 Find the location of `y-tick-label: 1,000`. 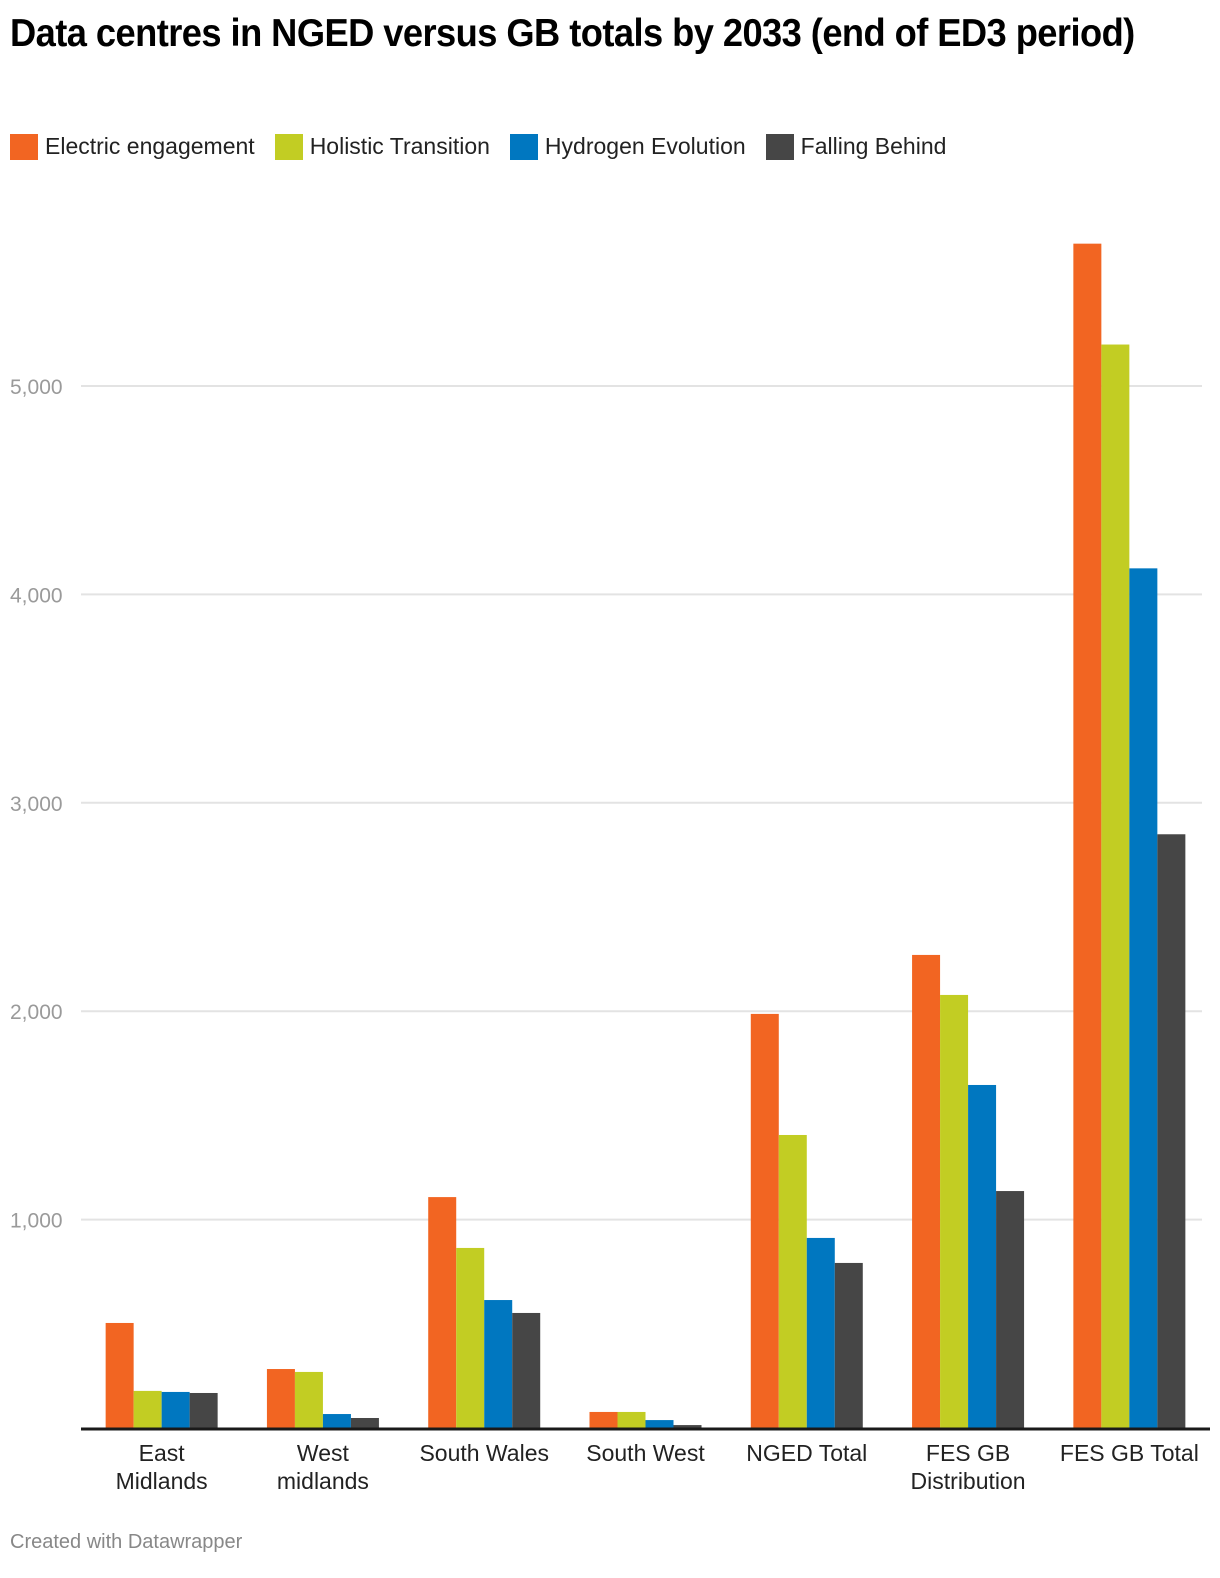

y-tick-label: 1,000 is located at coordinates (36, 1221).